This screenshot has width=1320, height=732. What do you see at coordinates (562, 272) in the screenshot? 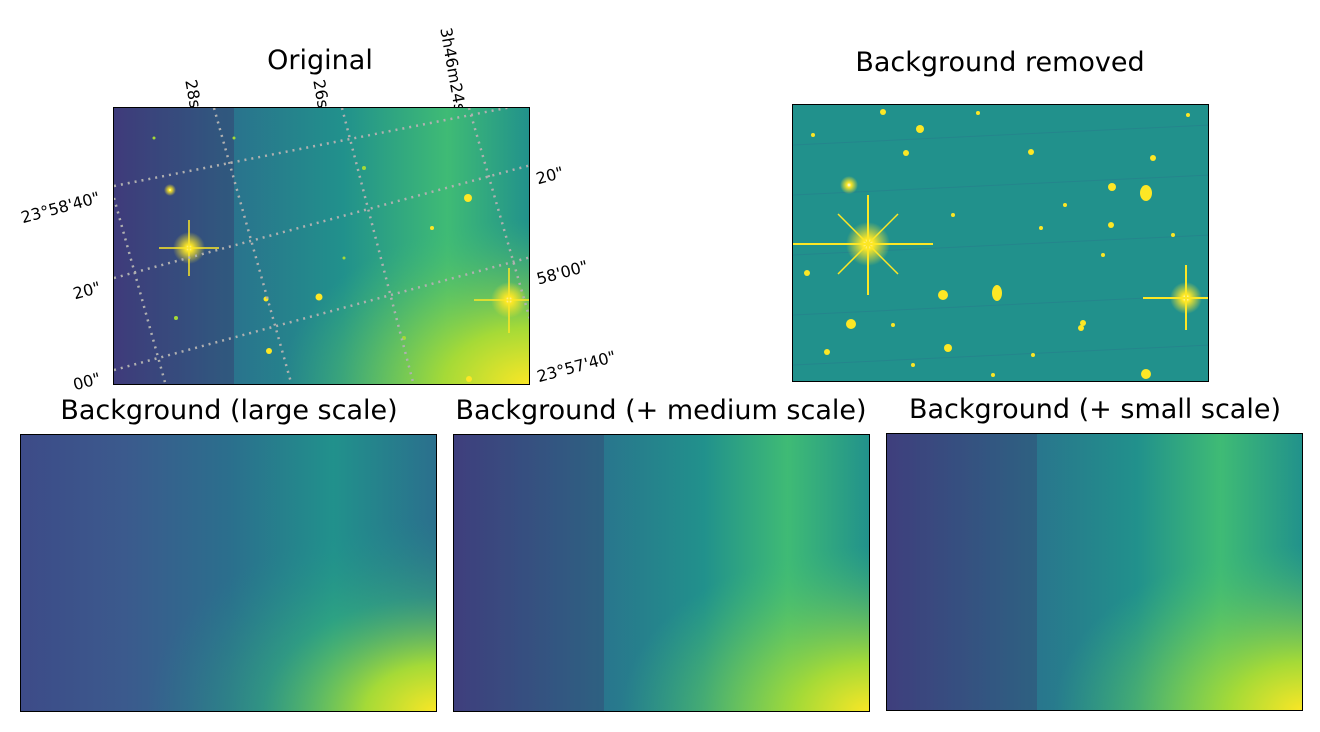
I see `dec-tick-right-2: 58'00"` at bounding box center [562, 272].